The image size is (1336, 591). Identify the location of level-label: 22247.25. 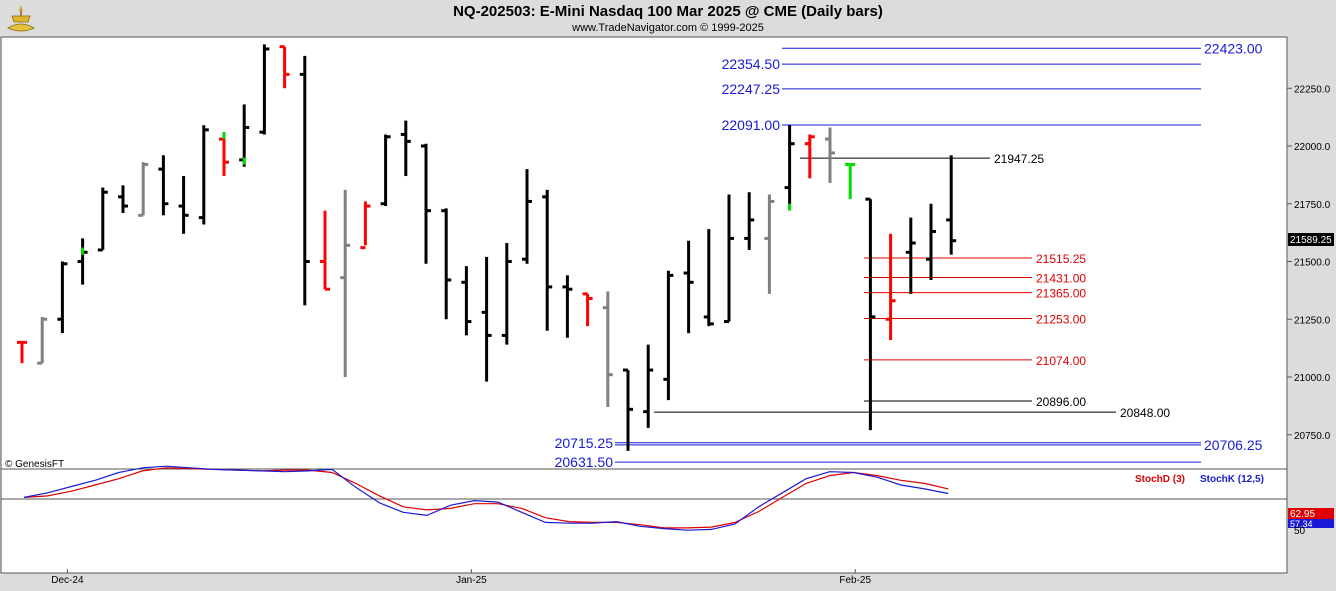
(751, 89).